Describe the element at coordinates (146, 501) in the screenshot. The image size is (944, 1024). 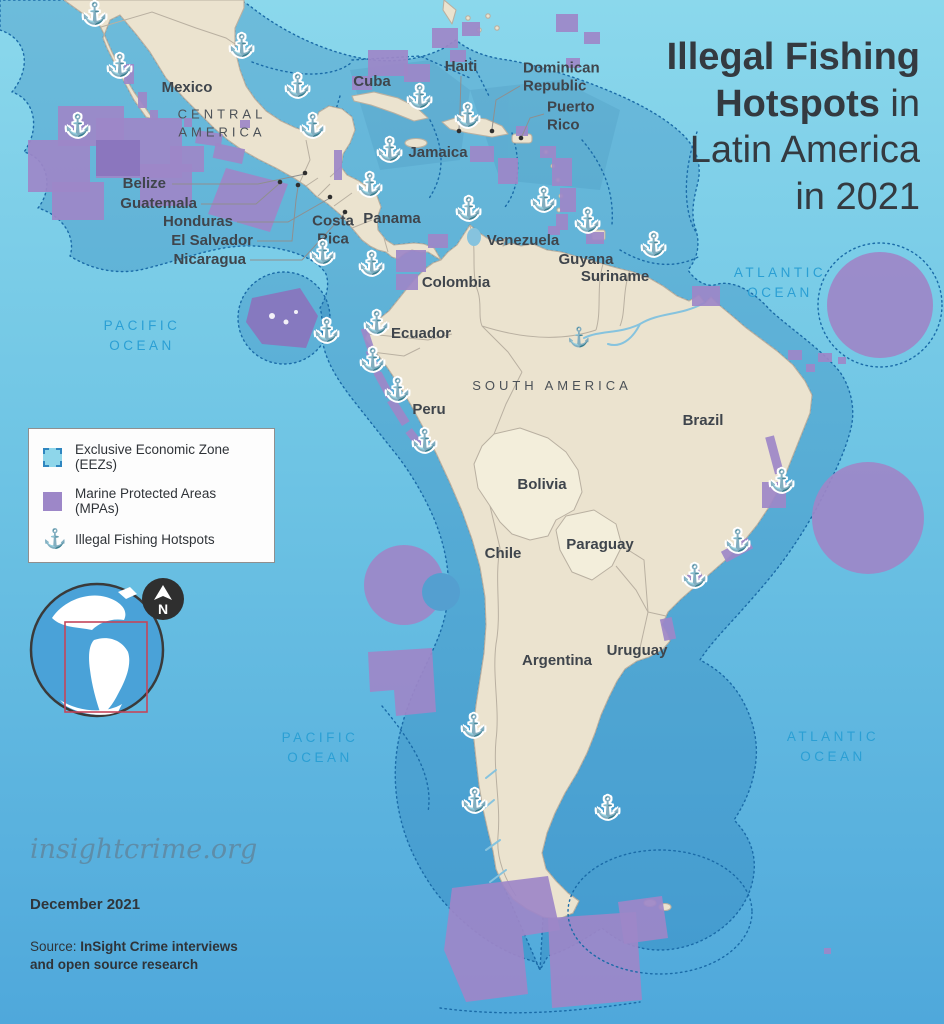
I see `legend-label-mpa: Marine Protected Areas (MPAs)` at that location.